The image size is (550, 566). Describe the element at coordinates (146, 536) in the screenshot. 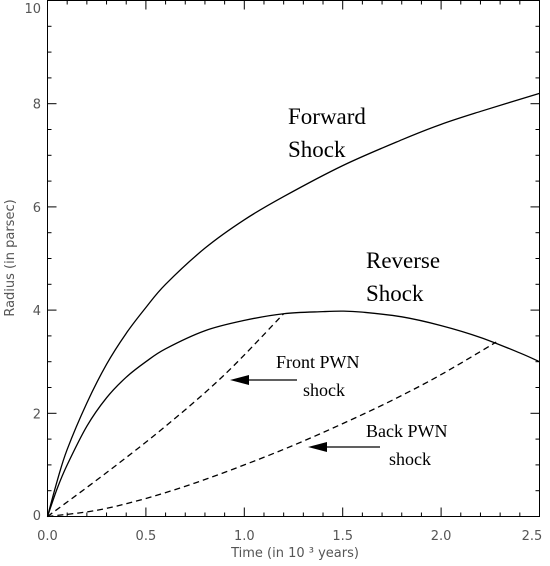

I see `x-tick-label: 0.5` at that location.